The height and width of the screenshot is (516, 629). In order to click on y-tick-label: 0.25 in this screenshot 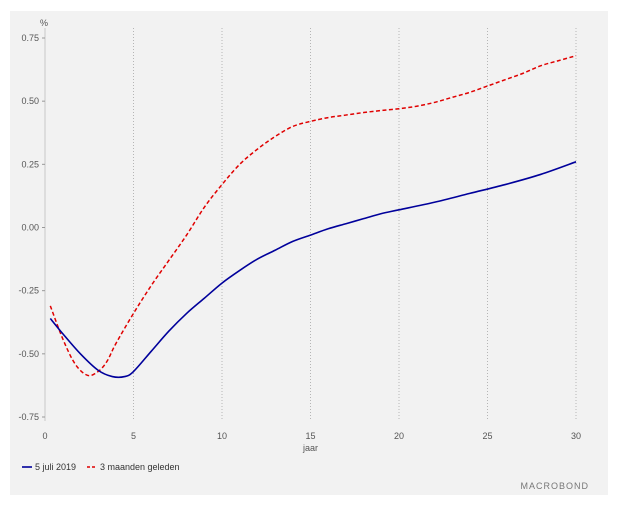, I will do `click(30, 164)`.